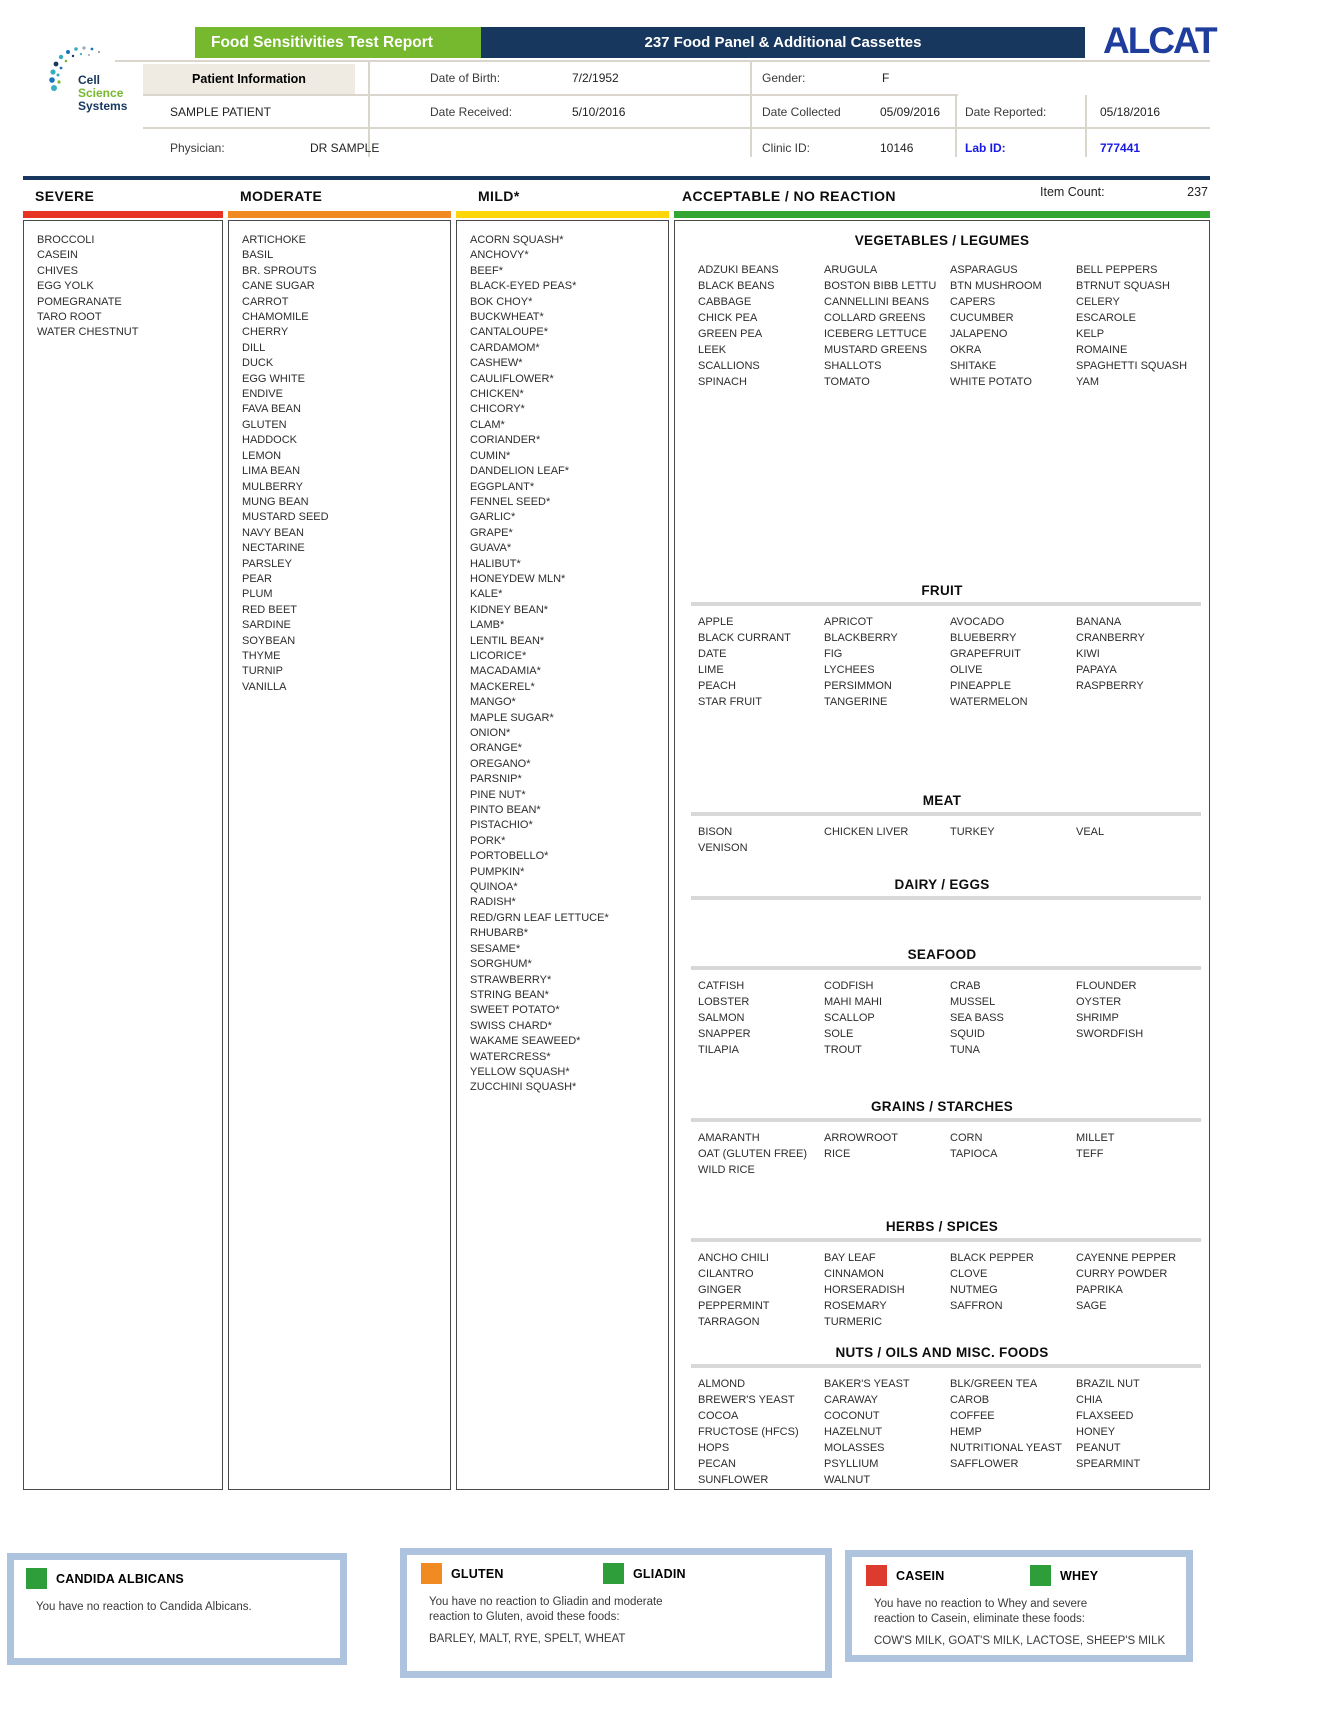  What do you see at coordinates (942, 214) in the screenshot?
I see `acceptable-bar` at bounding box center [942, 214].